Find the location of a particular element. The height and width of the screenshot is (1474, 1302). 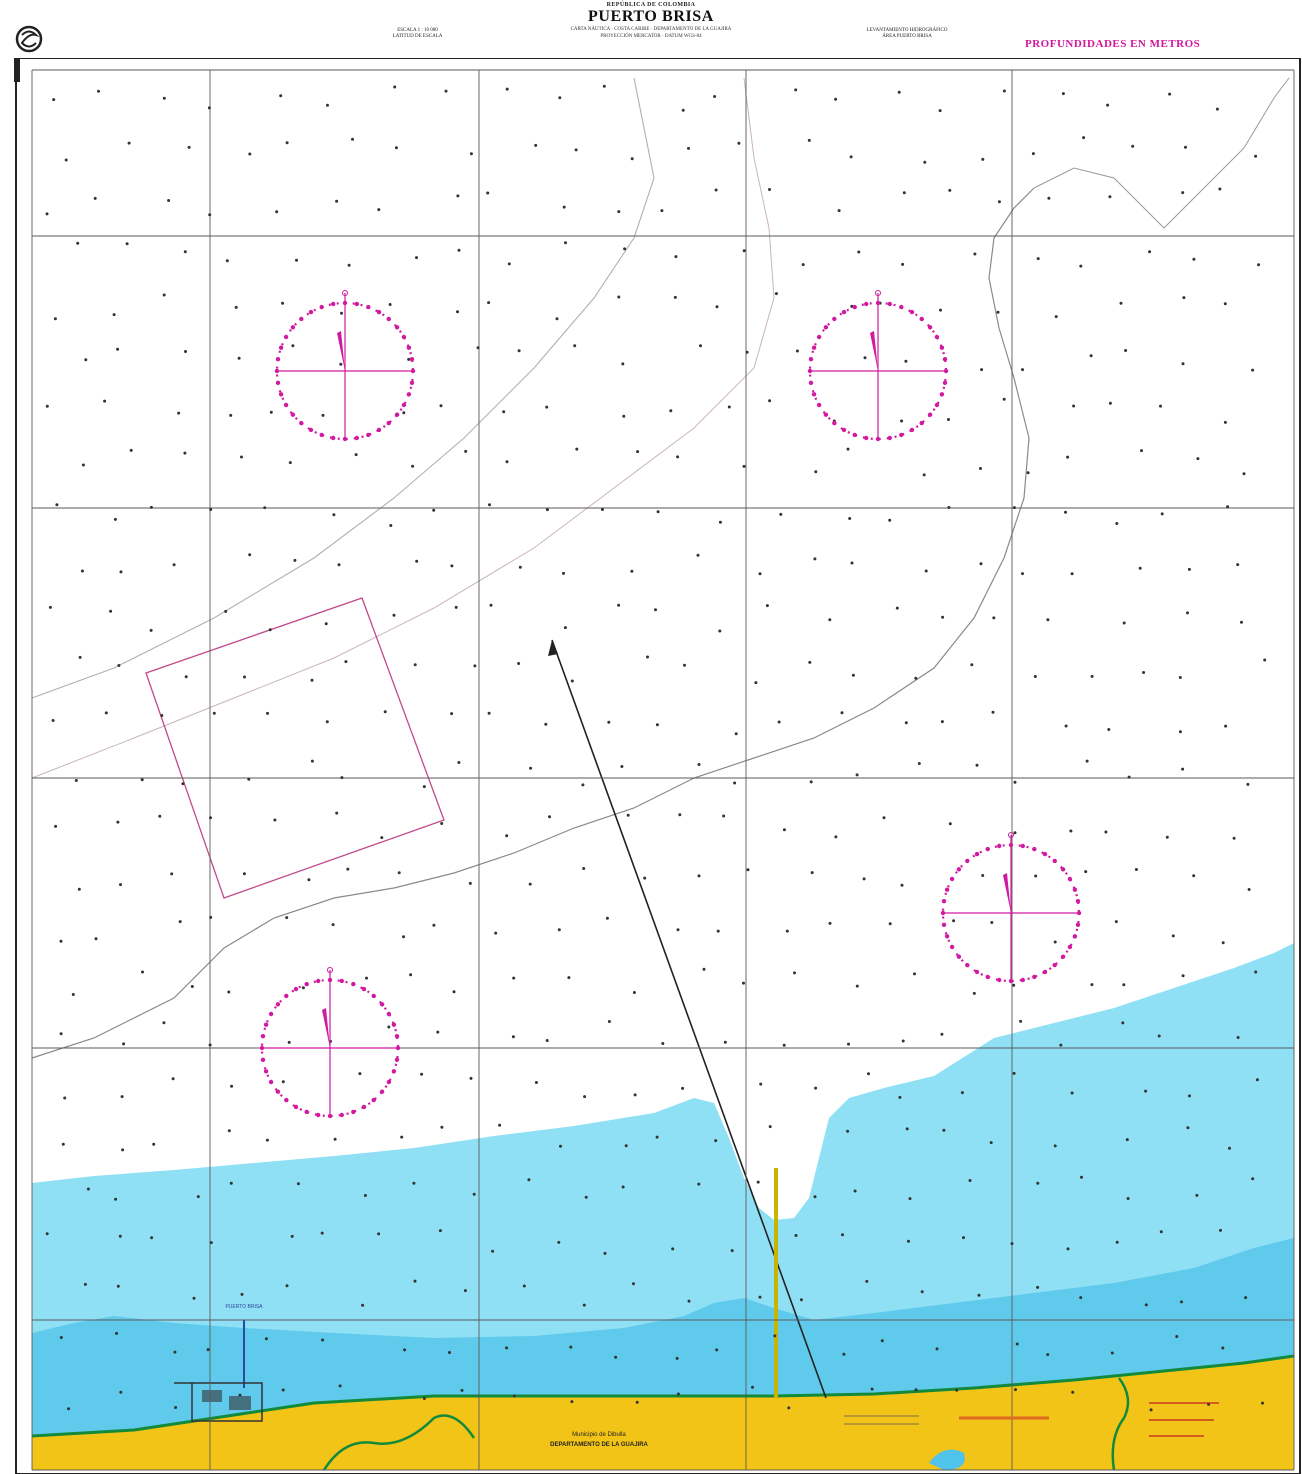

chart-scale-info: ESCALA 1 : 10 000 LATITUD DE ESCALA is located at coordinates (417, 34).